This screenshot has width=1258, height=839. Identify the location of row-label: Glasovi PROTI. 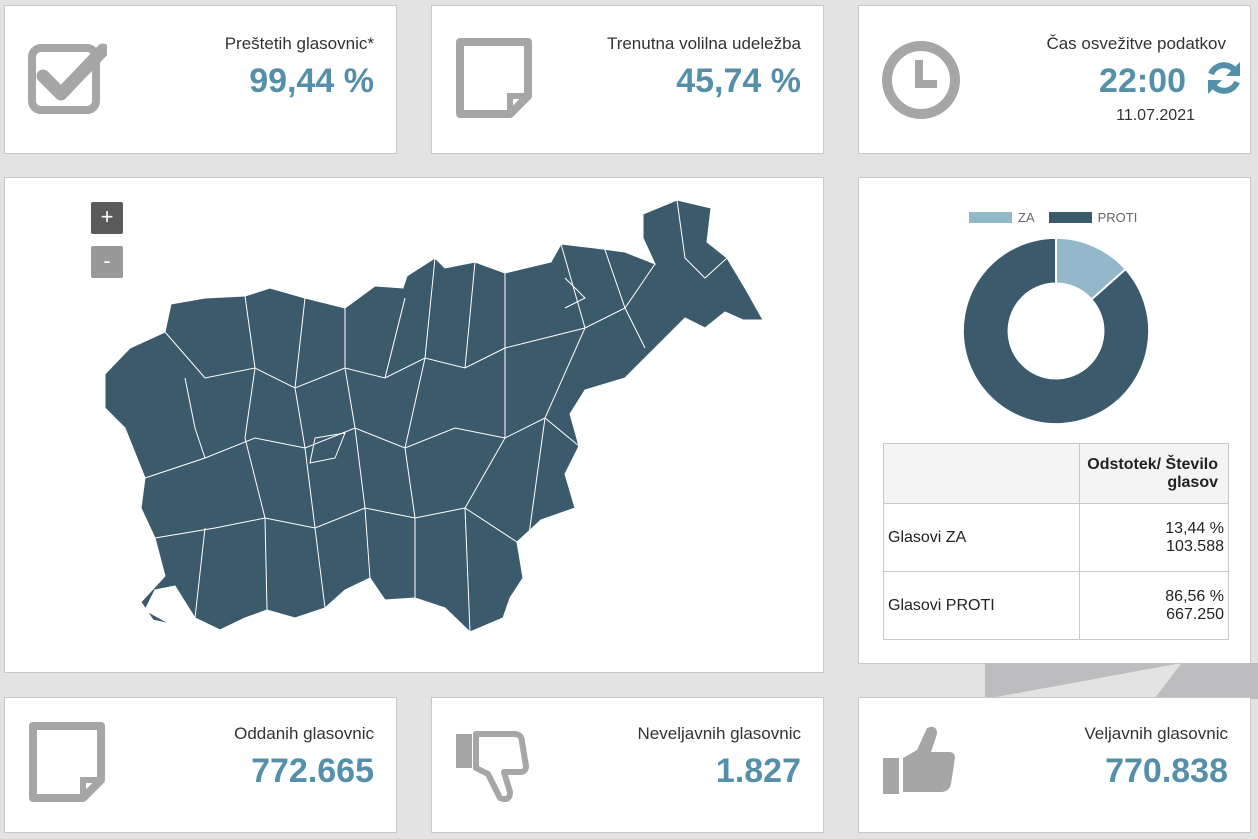
(981, 605).